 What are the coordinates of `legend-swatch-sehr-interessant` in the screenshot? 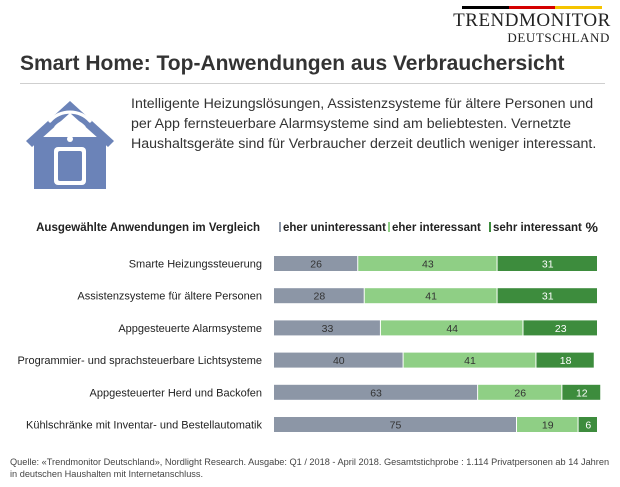 It's located at (490, 227).